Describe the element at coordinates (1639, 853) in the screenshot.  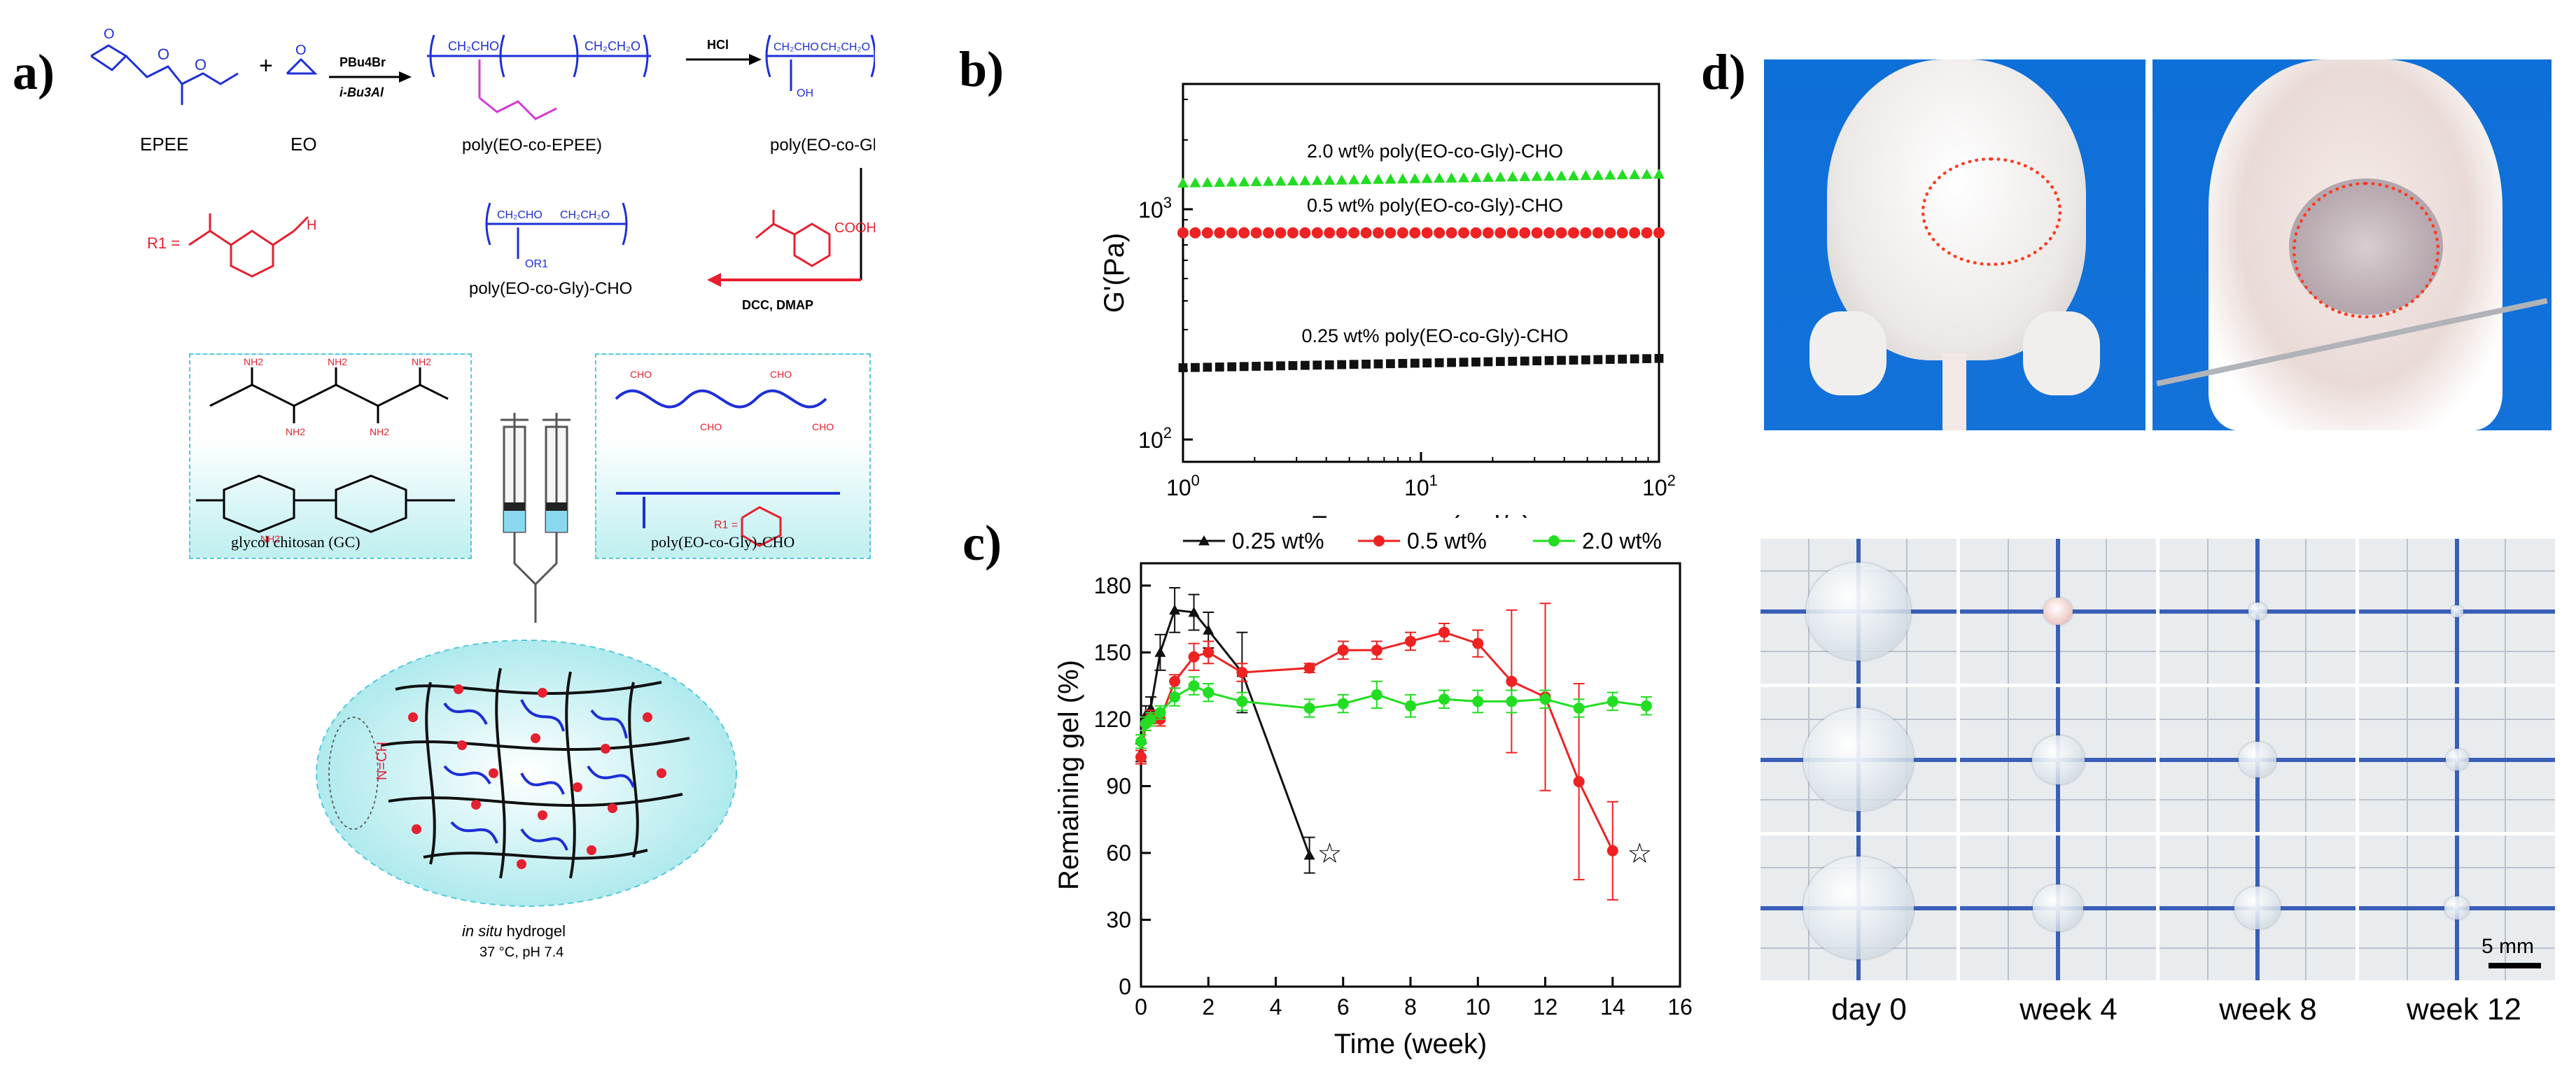
I see `chart-c-end-marker: ☆` at that location.